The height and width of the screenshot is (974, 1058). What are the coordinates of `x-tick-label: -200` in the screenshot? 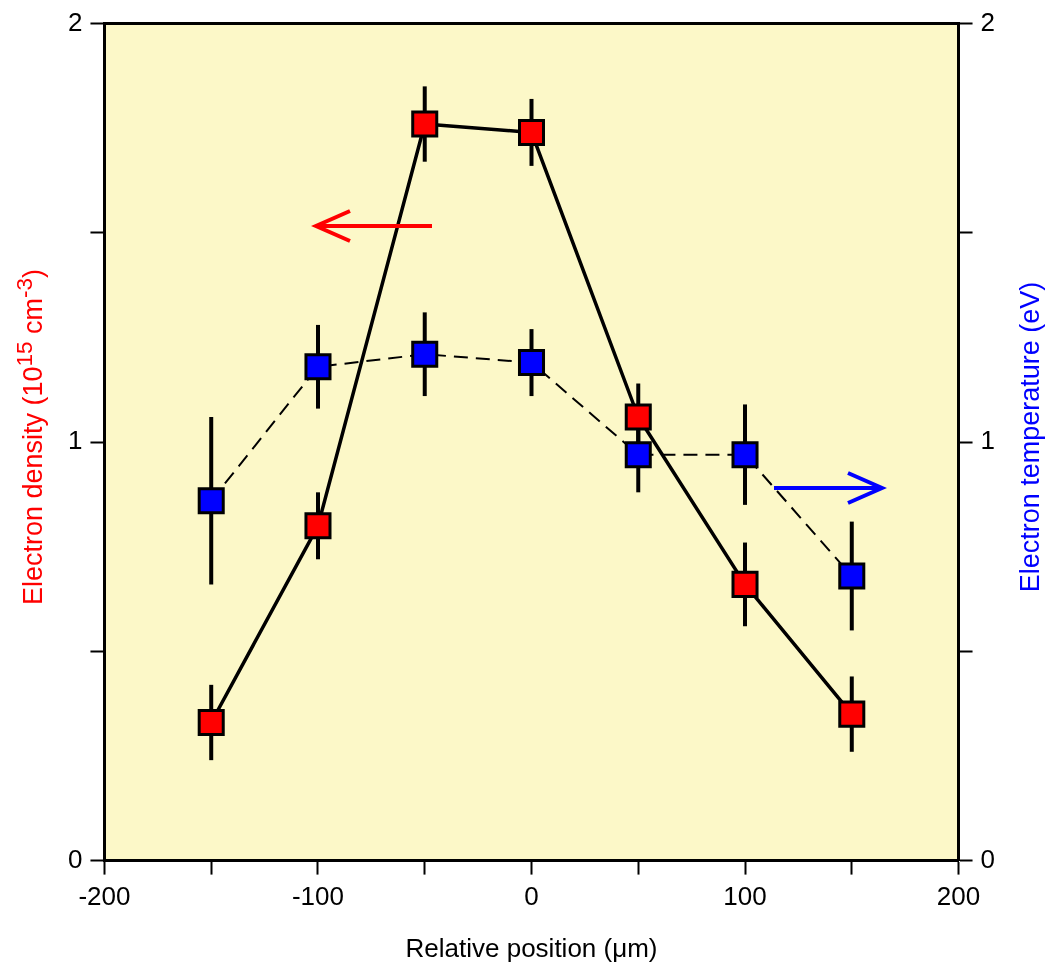 It's located at (104, 896).